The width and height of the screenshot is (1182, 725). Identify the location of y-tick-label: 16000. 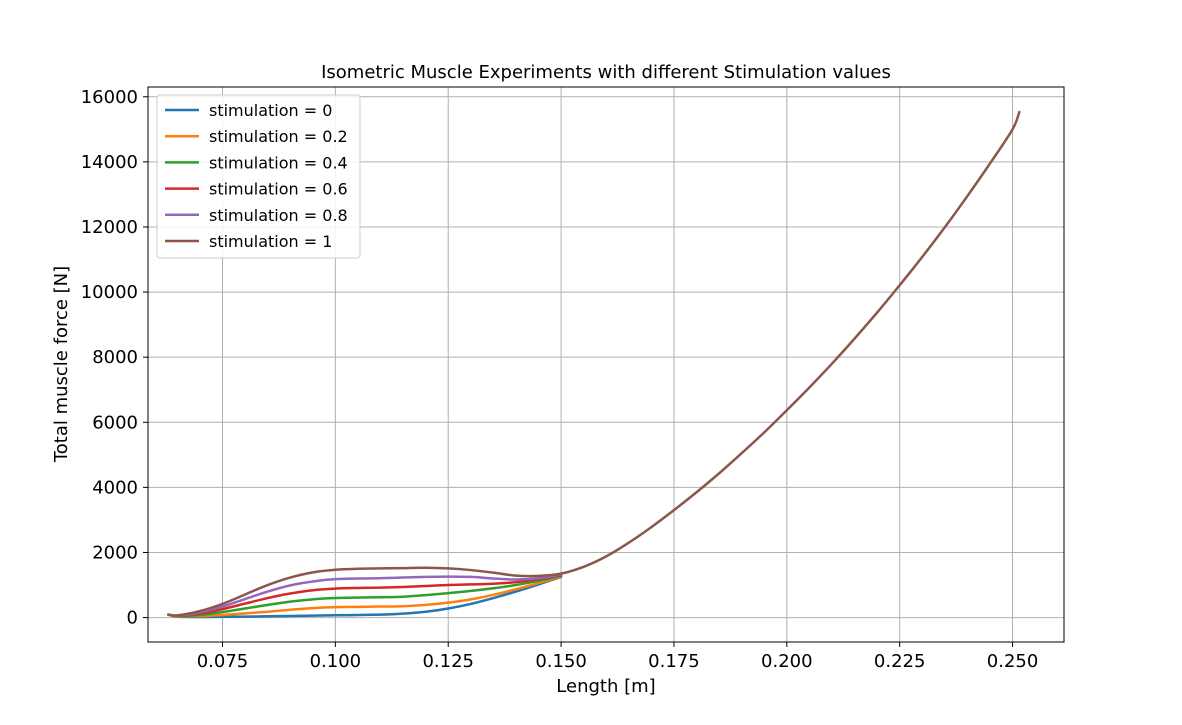
(109, 97).